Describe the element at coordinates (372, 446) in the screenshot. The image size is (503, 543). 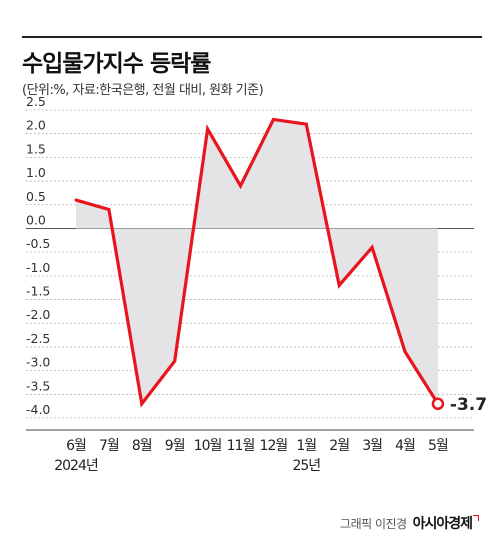
I see `x-tick-label: 3월` at that location.